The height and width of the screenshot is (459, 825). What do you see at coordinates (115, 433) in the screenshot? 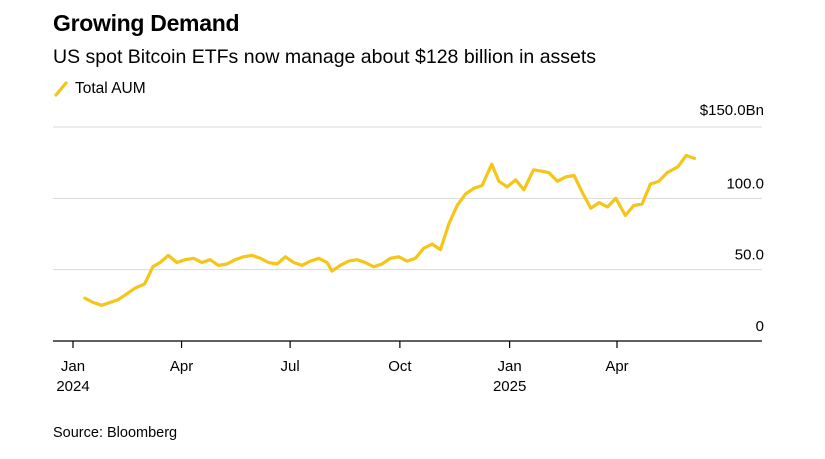
I see `source-note: Source: Bloomberg` at bounding box center [115, 433].